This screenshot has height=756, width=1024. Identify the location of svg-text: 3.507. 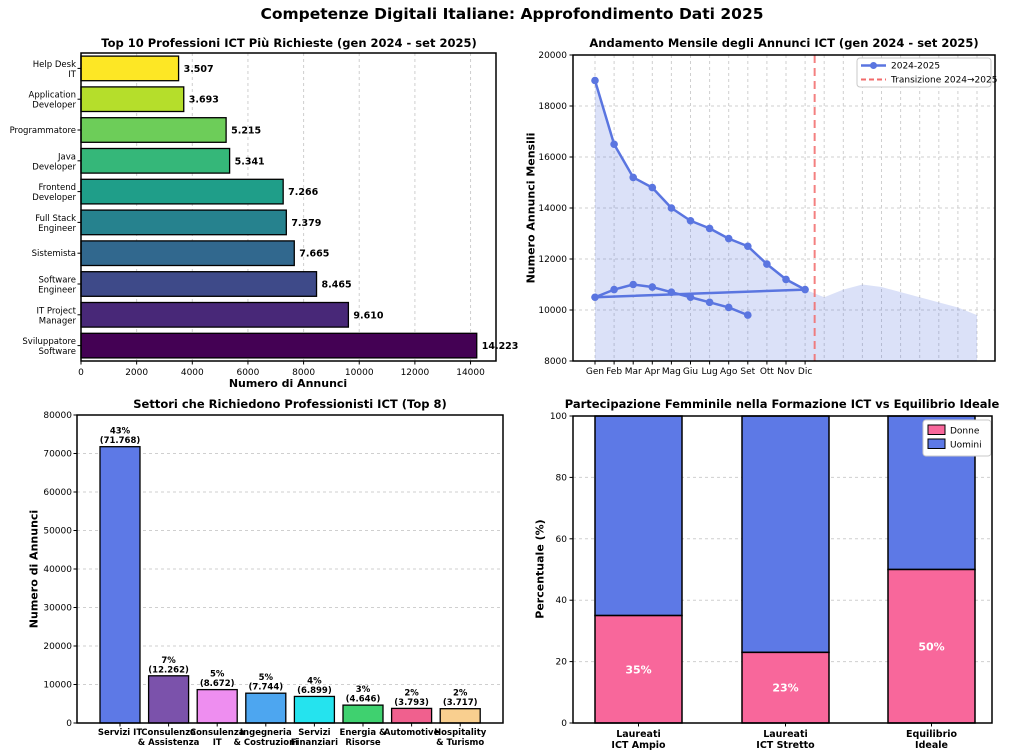
(199, 69).